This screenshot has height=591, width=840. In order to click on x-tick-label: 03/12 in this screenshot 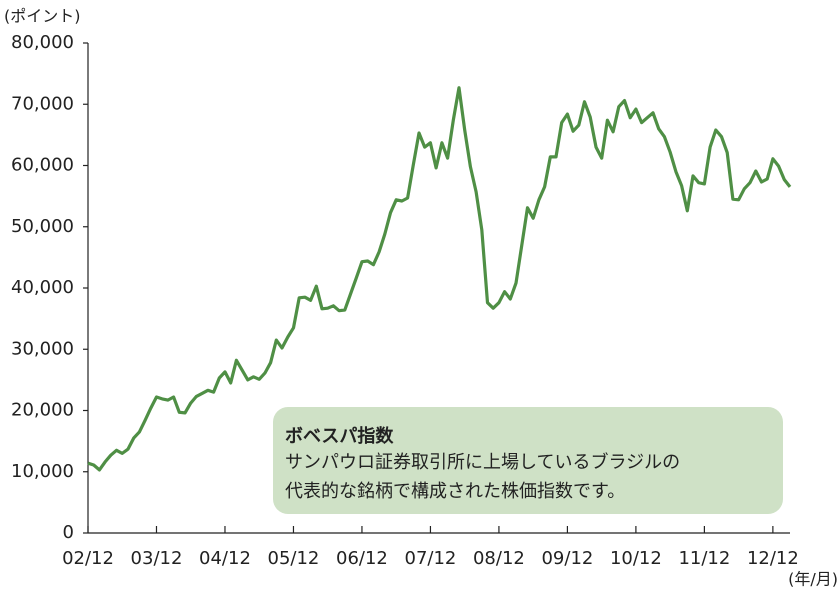, I will do `click(157, 558)`.